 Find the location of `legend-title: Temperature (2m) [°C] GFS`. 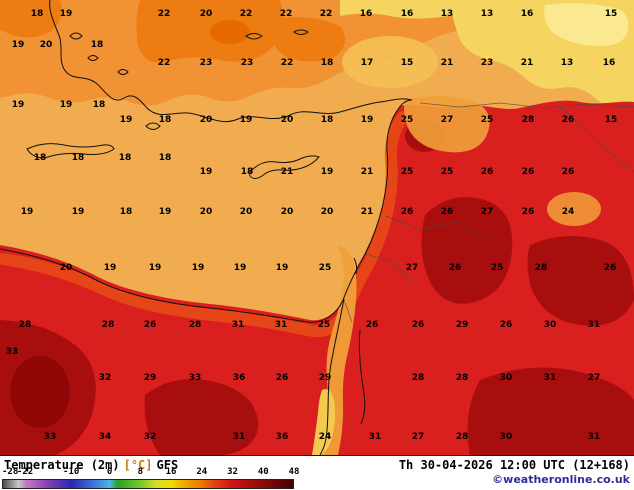

legend-title: Temperature (2m) [°C] GFS is located at coordinates (91, 465).